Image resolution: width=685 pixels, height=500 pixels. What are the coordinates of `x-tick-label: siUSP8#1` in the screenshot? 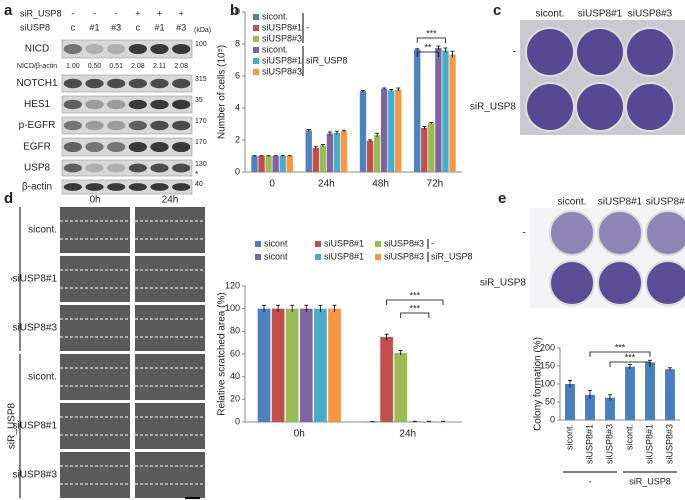 It's located at (649, 444).